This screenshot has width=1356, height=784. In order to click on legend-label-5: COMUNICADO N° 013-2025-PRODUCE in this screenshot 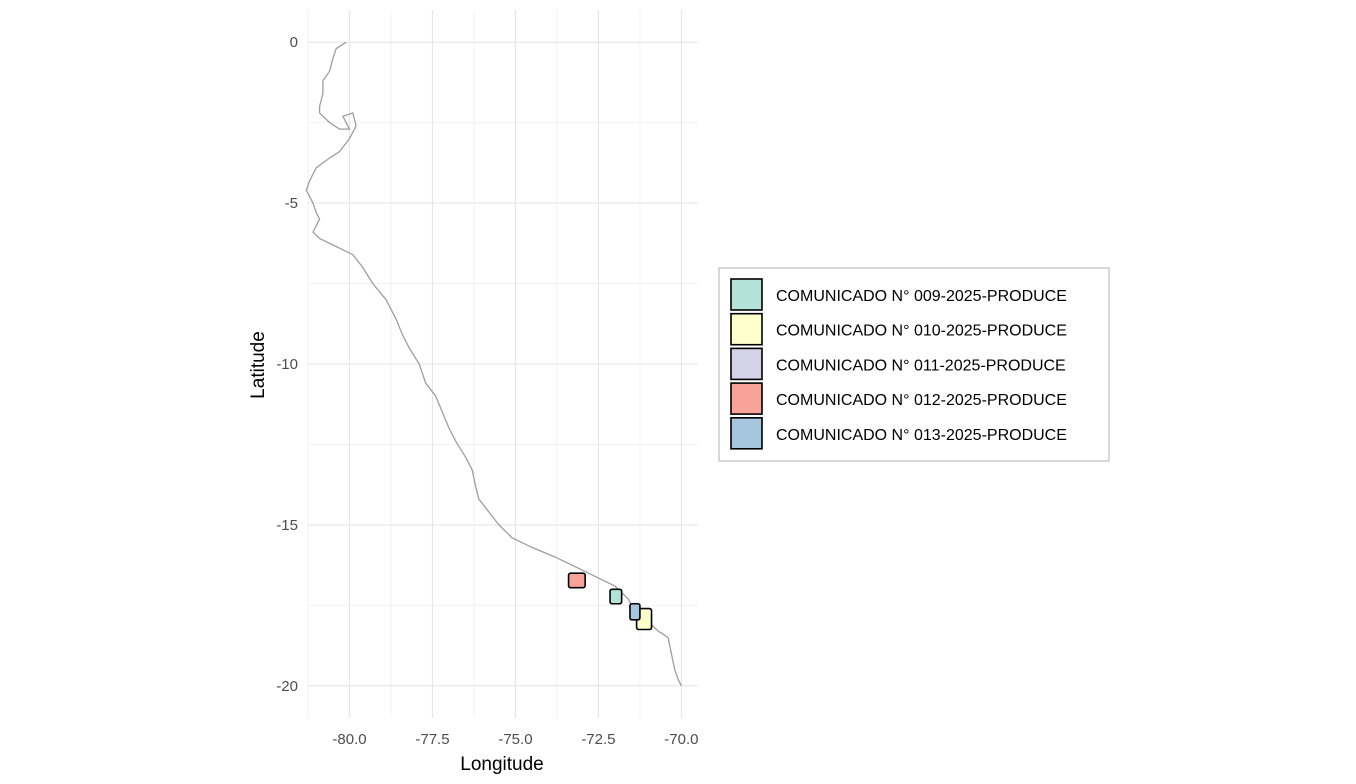, I will do `click(921, 435)`.